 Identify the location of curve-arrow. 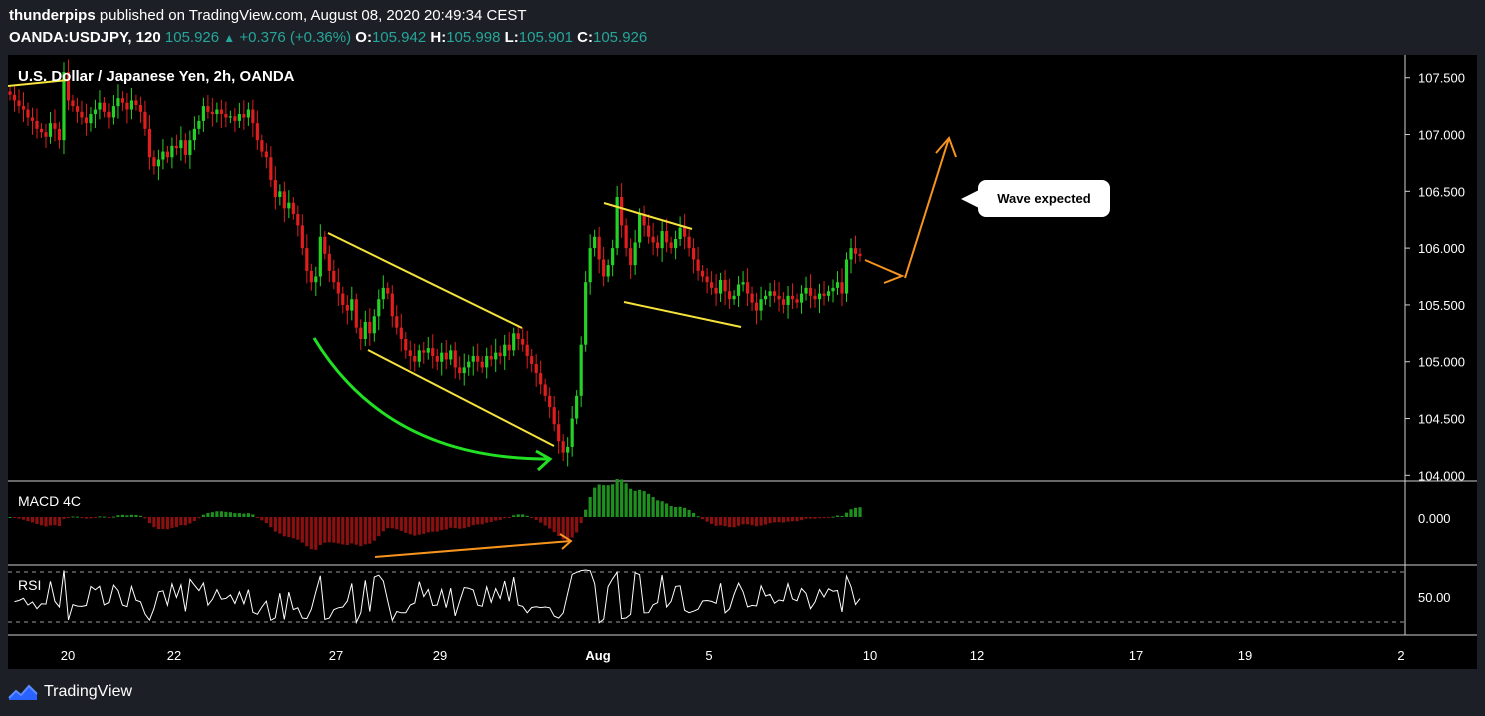
(431, 399).